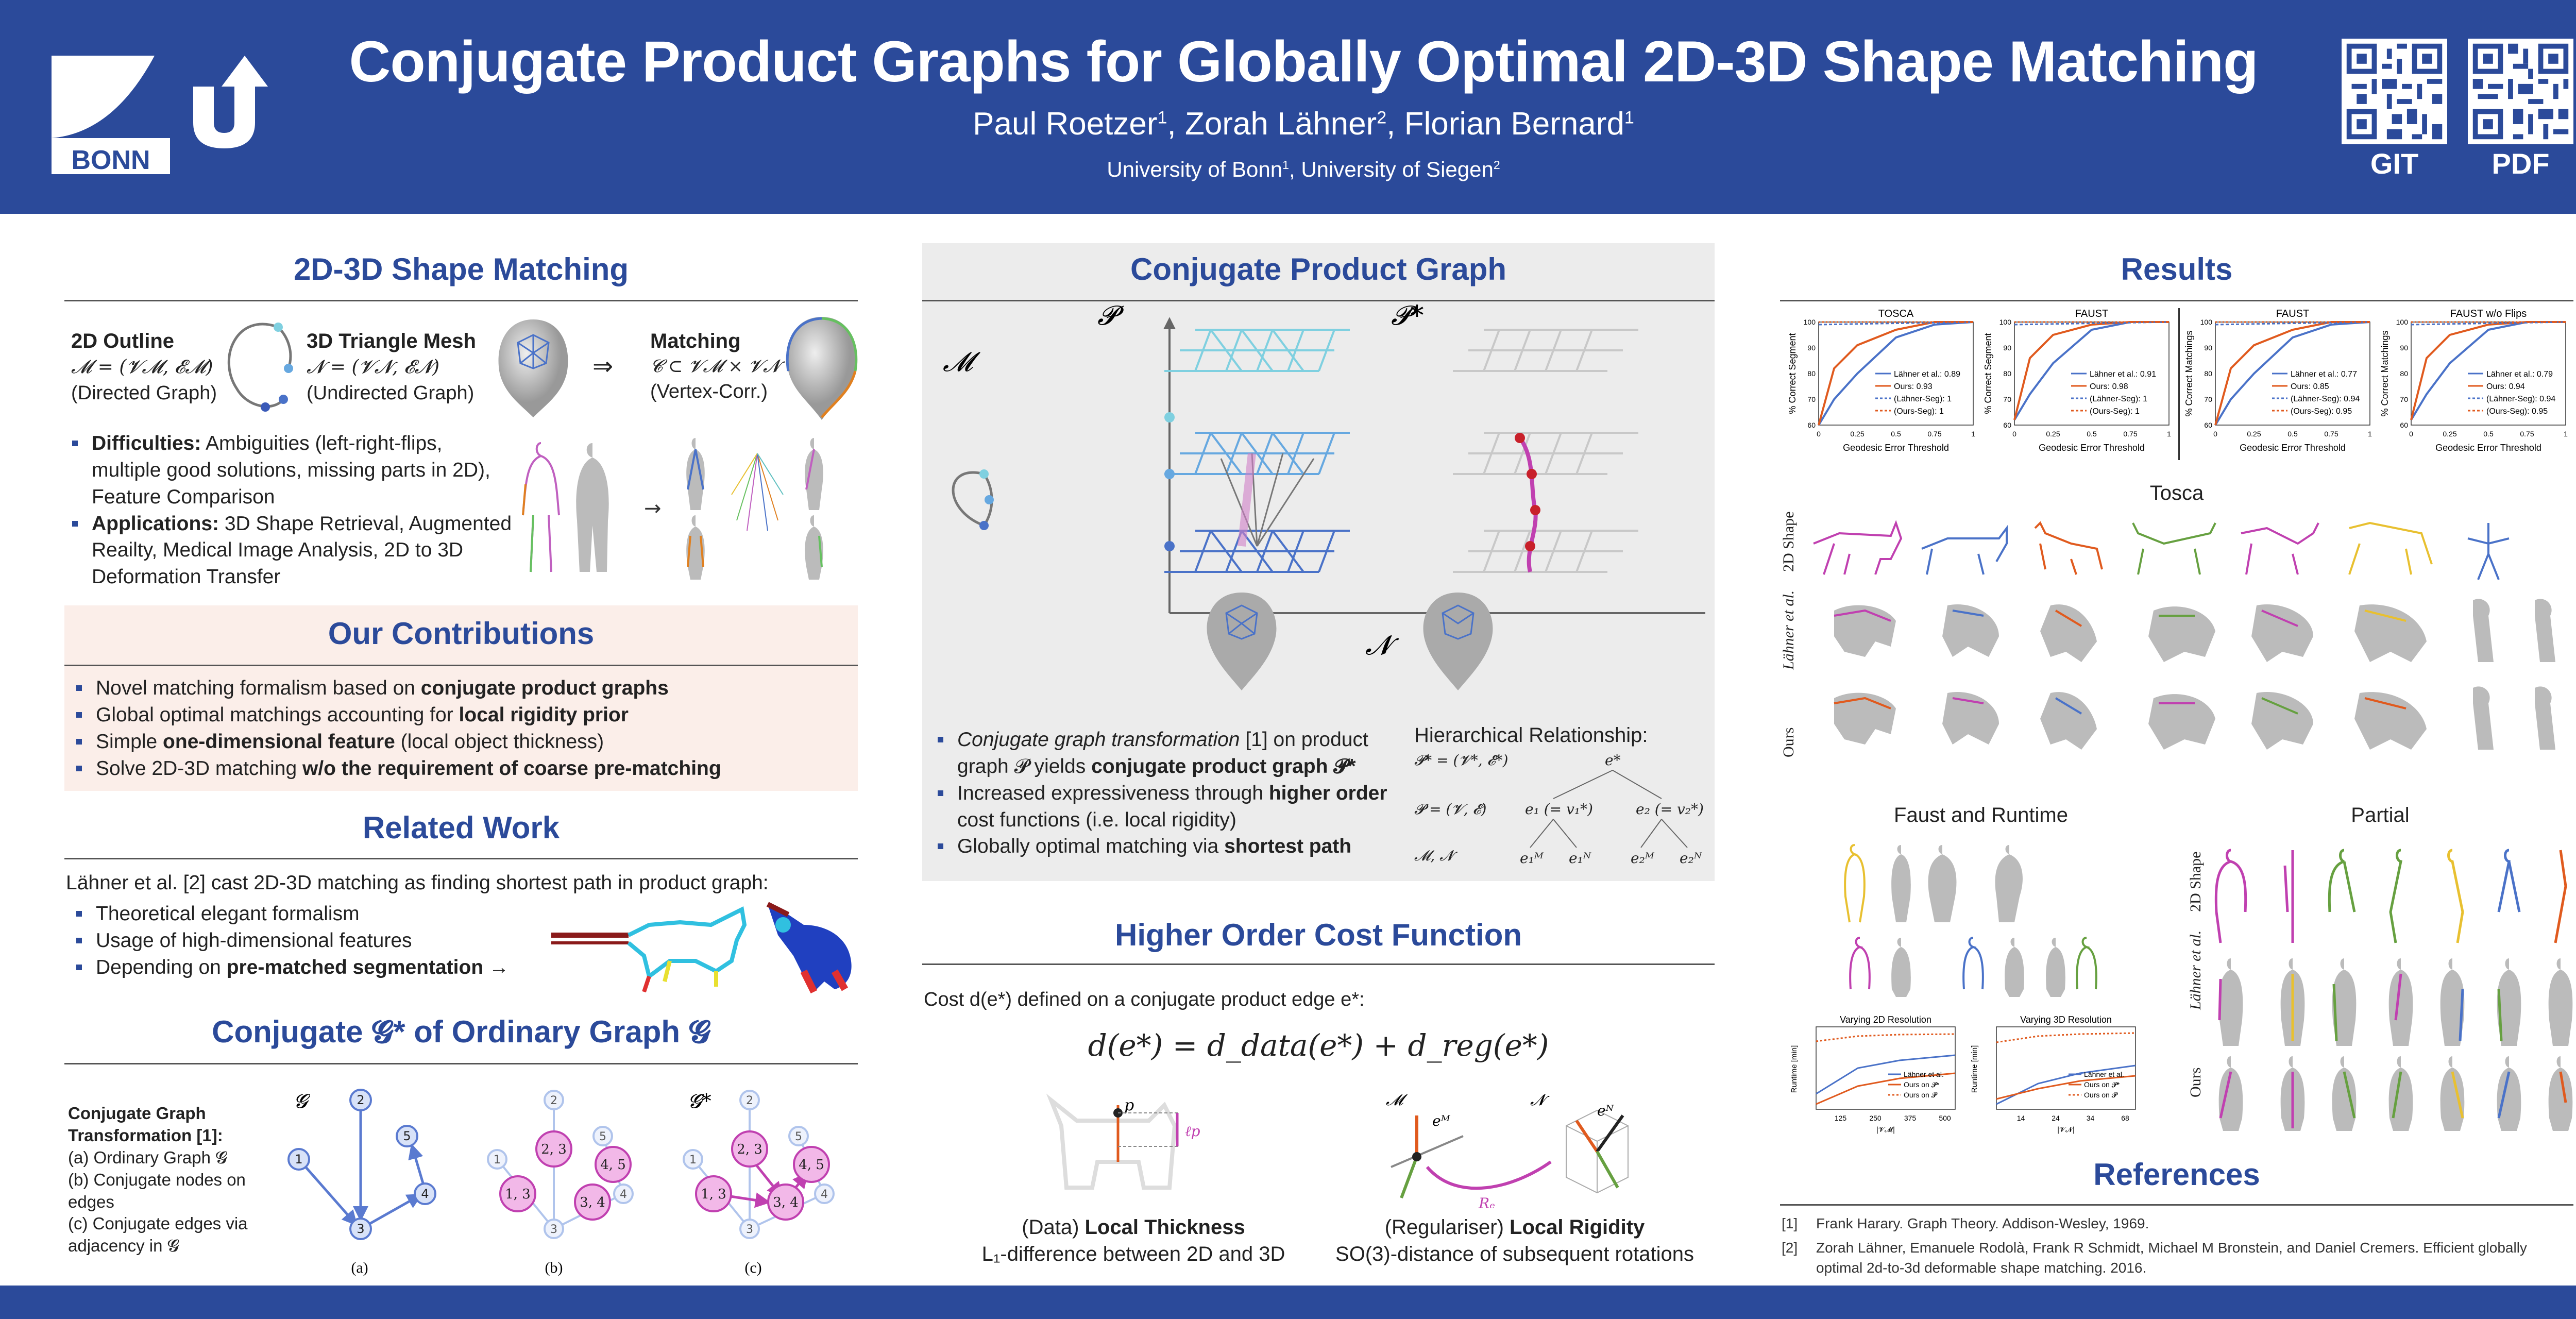 The width and height of the screenshot is (2576, 1319). What do you see at coordinates (373, 368) in the screenshot?
I see `mesh-math: 𝓝 = (𝓥𝓝, 𝓔𝓝)` at bounding box center [373, 368].